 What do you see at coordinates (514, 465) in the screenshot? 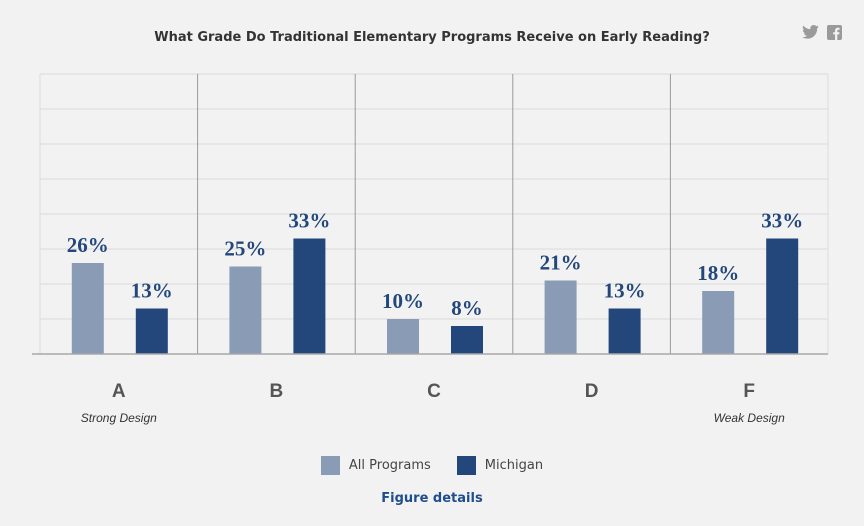
I see `legend-label-michigan: Michigan` at bounding box center [514, 465].